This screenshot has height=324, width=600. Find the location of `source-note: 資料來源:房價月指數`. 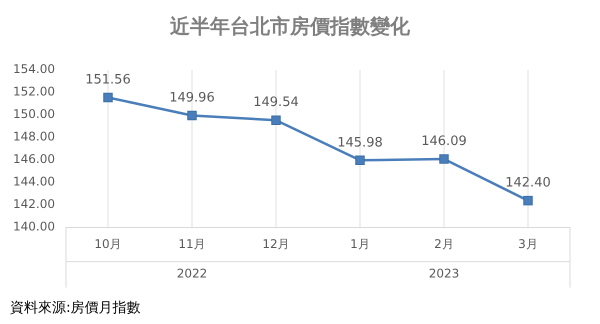

source-note: 資料來源:房價月指數 is located at coordinates (75, 308).